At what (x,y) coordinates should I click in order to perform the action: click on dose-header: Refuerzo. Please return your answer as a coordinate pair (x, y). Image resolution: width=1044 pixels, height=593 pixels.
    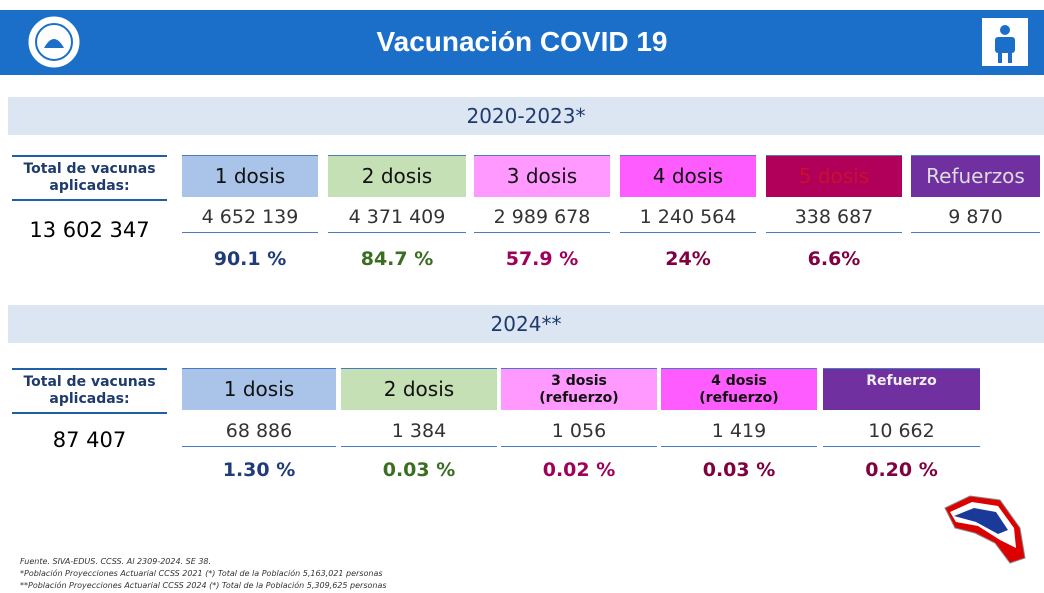
    Looking at the image, I should click on (901, 389).